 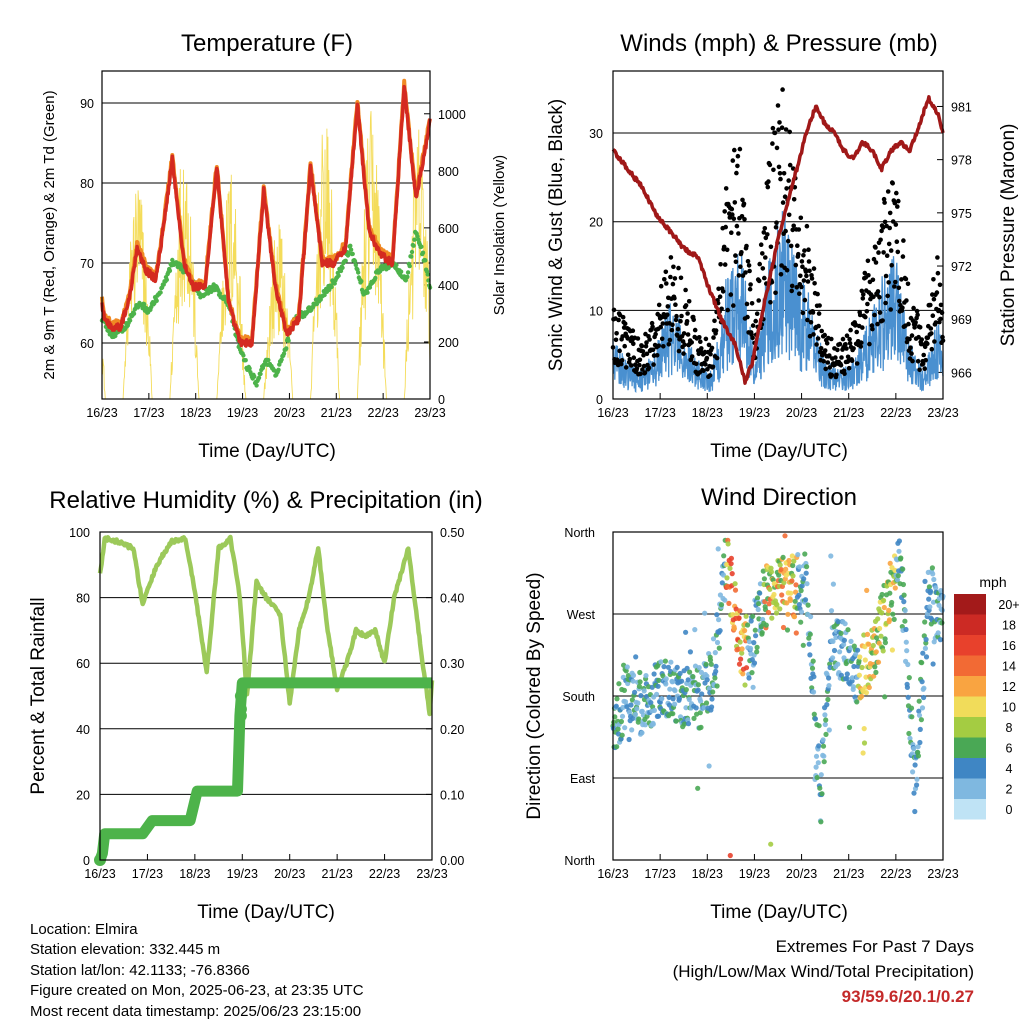 What do you see at coordinates (596, 134) in the screenshot?
I see `y-tick-label: 30` at bounding box center [596, 134].